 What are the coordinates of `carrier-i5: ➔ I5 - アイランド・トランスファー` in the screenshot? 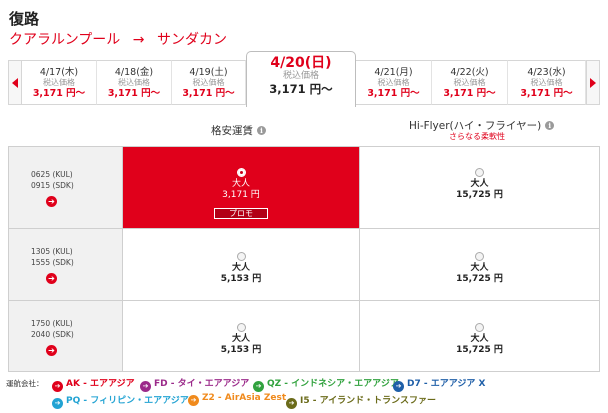 It's located at (361, 401).